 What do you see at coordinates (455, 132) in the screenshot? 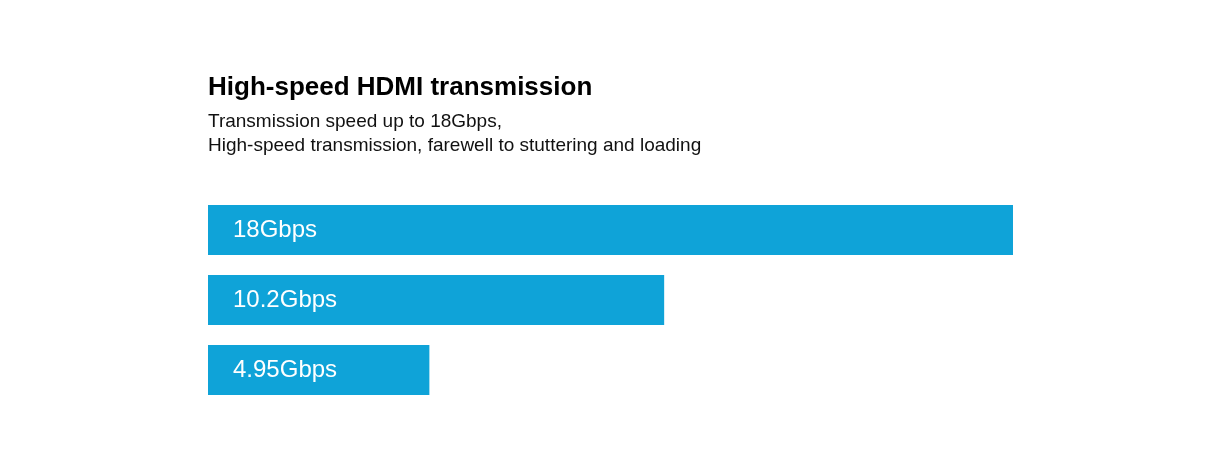
I see `chart-subtitle: Transmission speed up to 18Gbps, High-speed transmission, farewell to stuttering and loading` at bounding box center [455, 132].